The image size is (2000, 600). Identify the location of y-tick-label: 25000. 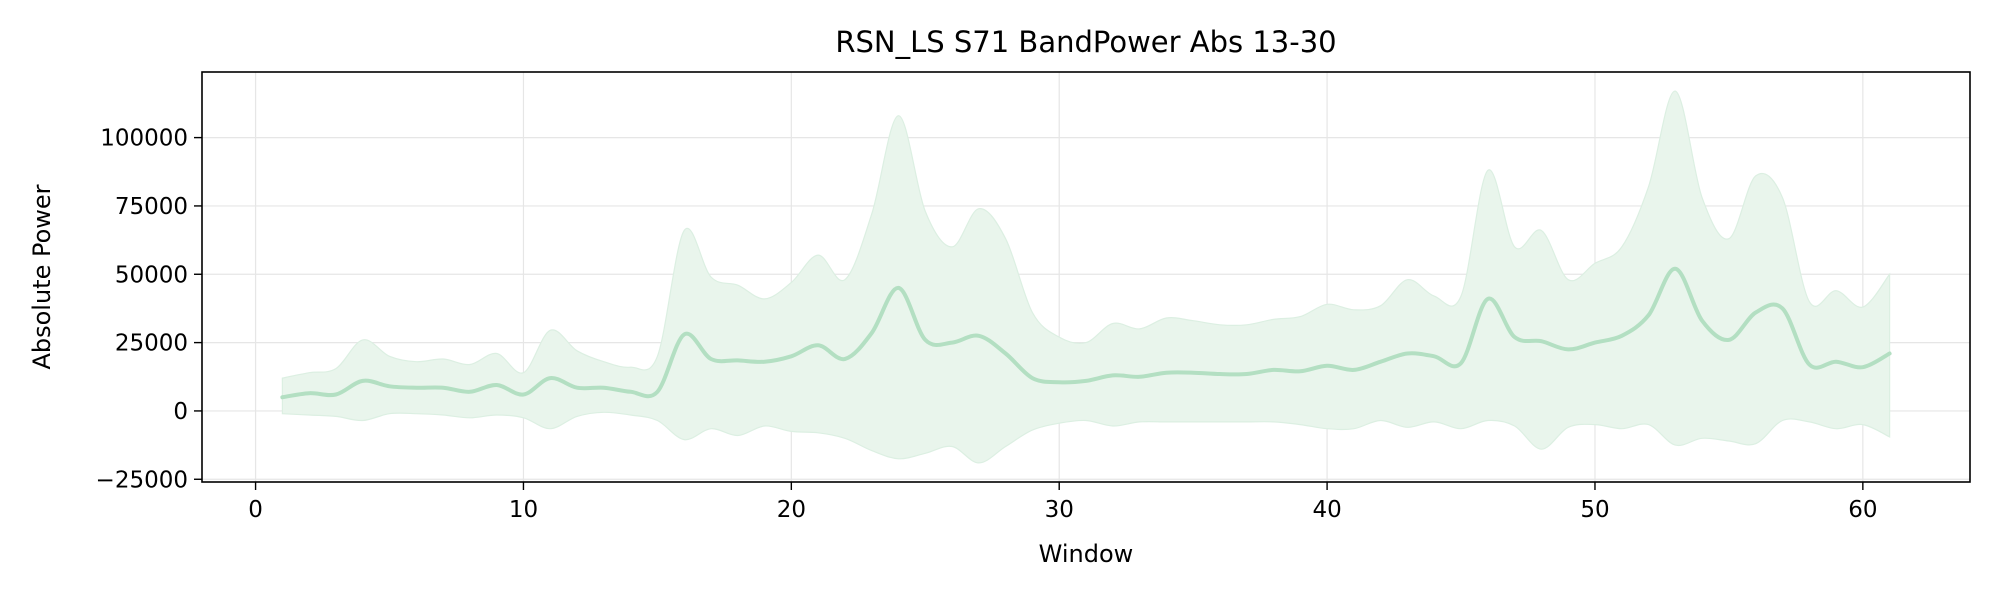
(151, 344).